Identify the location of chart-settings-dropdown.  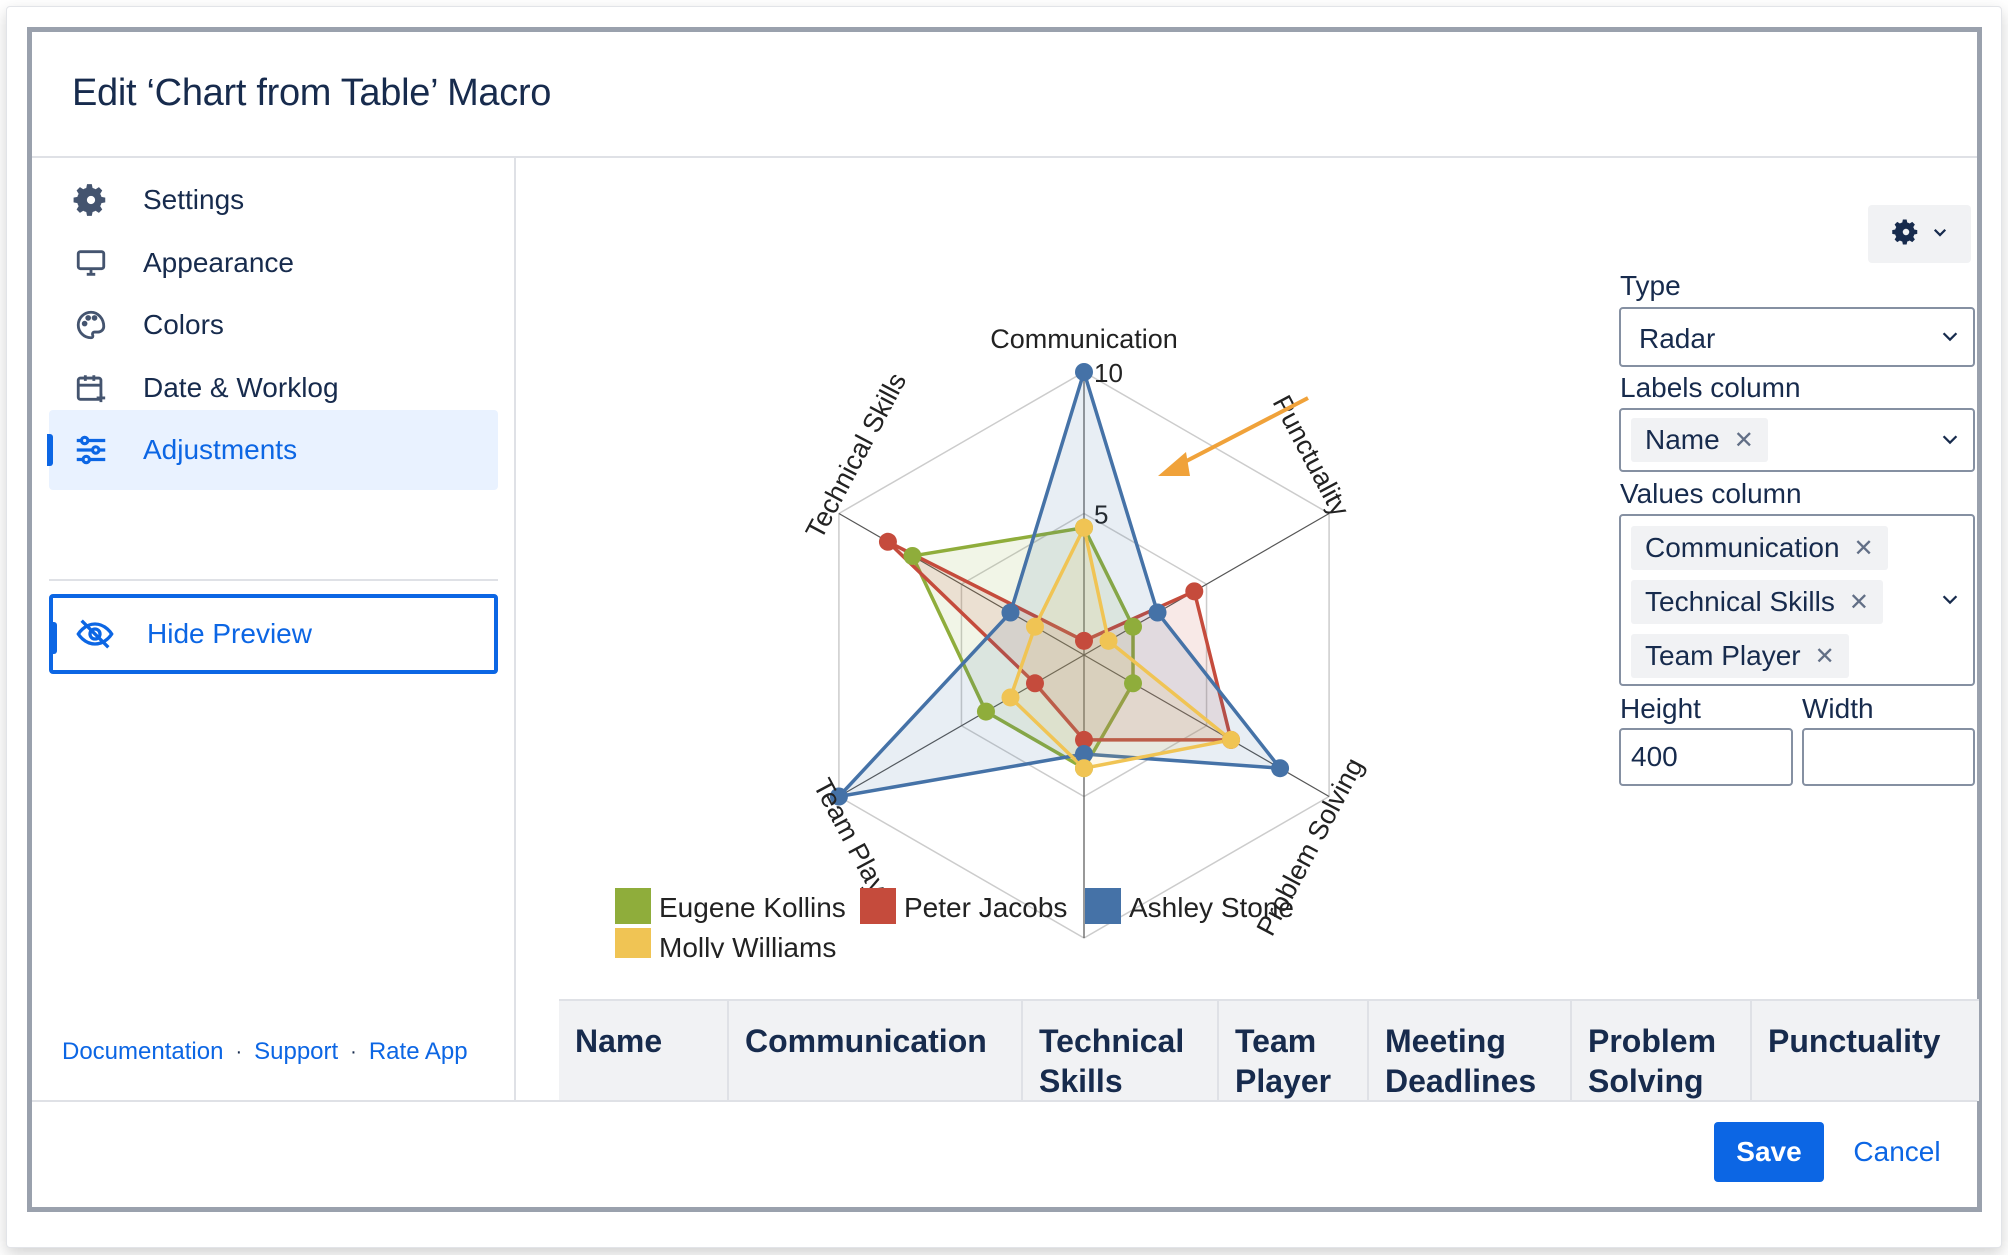
(1919, 234).